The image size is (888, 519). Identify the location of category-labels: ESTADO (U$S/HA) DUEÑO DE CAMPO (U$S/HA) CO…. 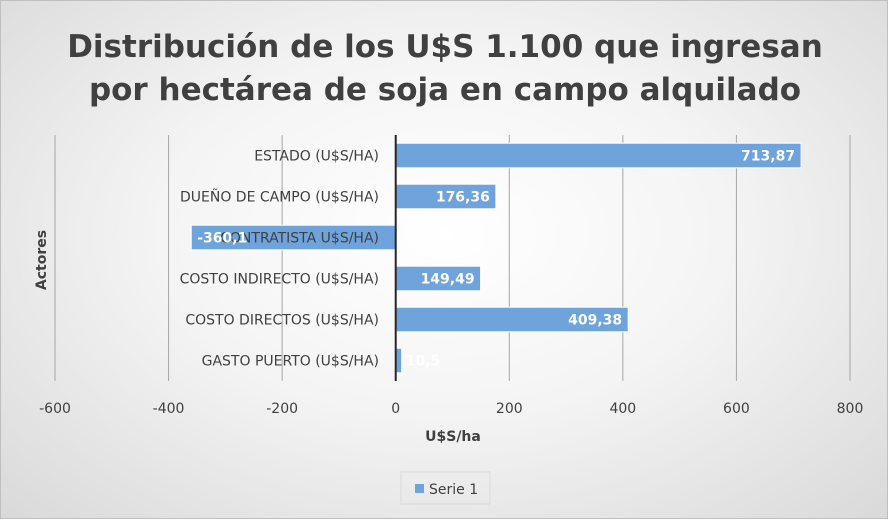
(279, 259).